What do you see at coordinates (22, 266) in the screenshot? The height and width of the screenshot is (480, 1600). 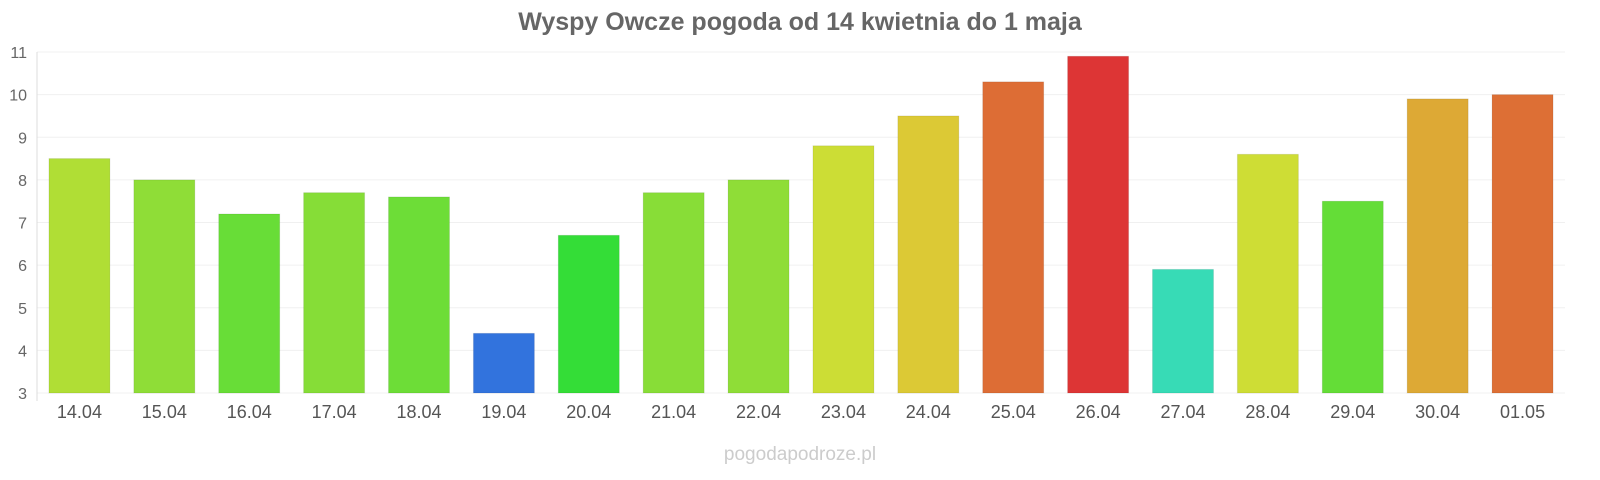 I see `y-tick-label: 6` at bounding box center [22, 266].